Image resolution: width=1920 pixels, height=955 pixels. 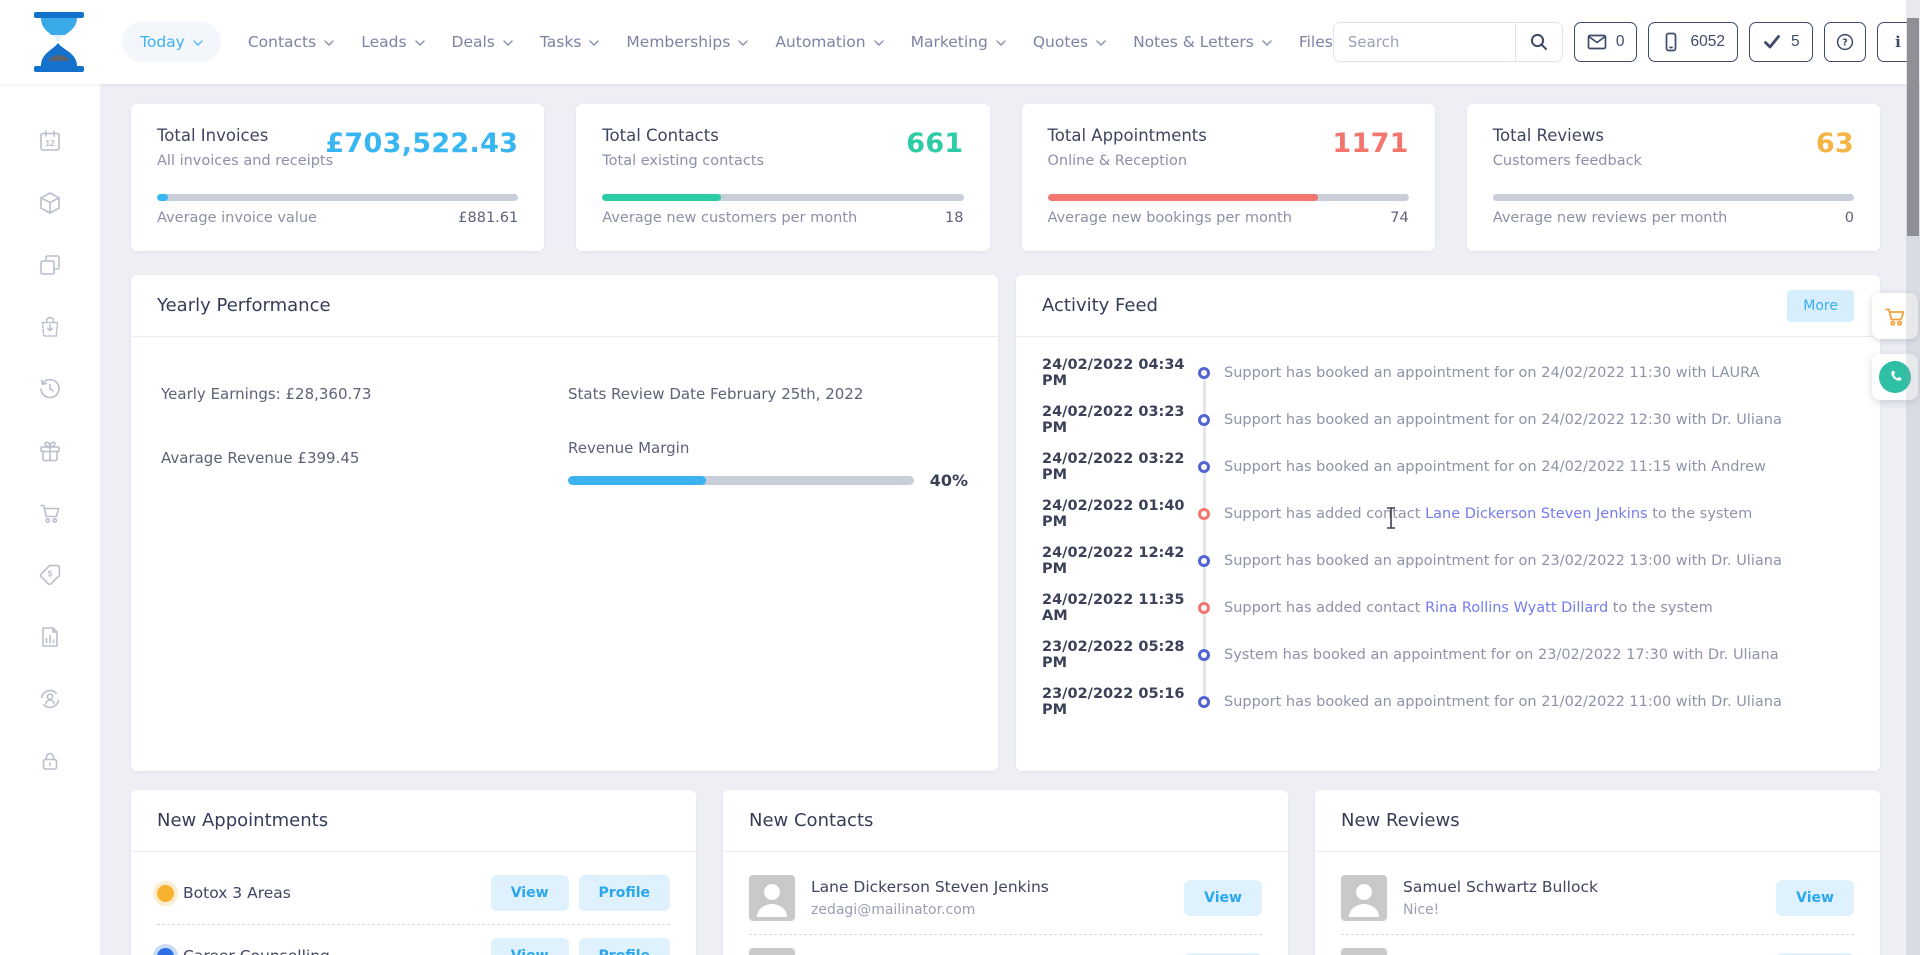 What do you see at coordinates (50, 327) in the screenshot?
I see `bag-return-icon` at bounding box center [50, 327].